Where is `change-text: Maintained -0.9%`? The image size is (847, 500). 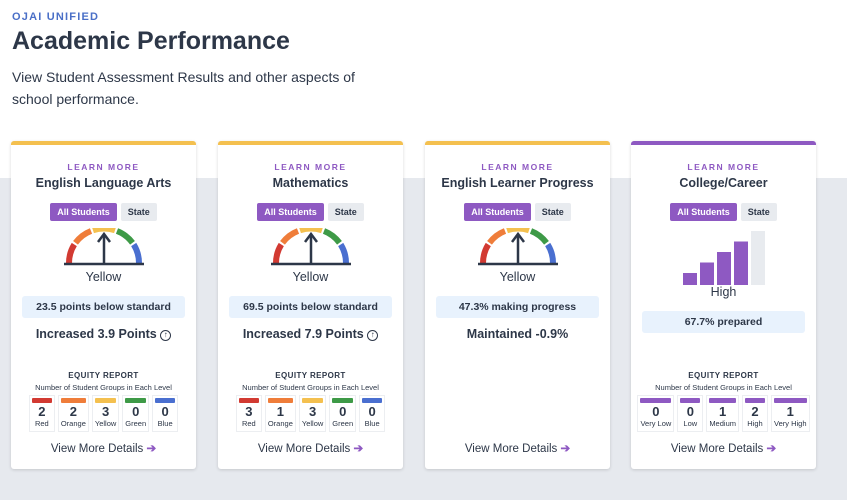 change-text: Maintained -0.9% is located at coordinates (517, 334).